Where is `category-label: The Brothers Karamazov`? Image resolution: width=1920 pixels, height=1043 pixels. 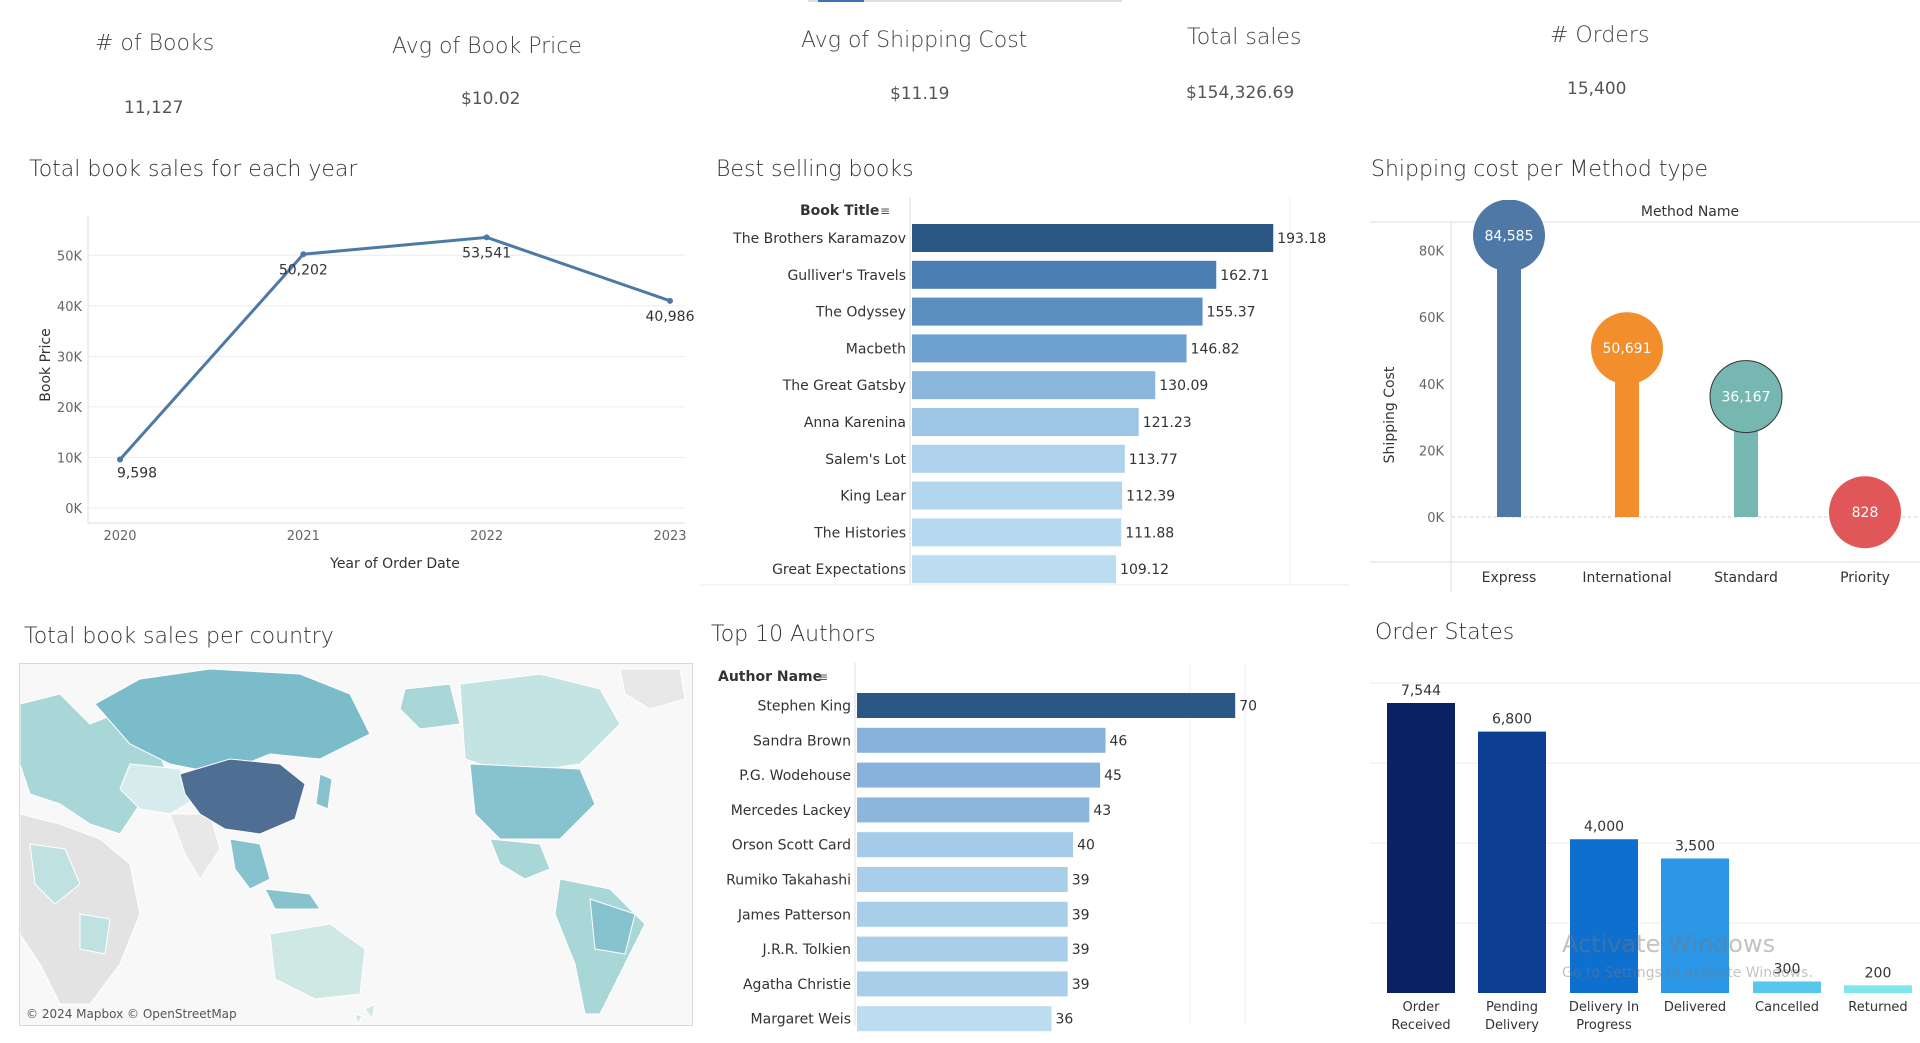
category-label: The Brothers Karamazov is located at coordinates (819, 239).